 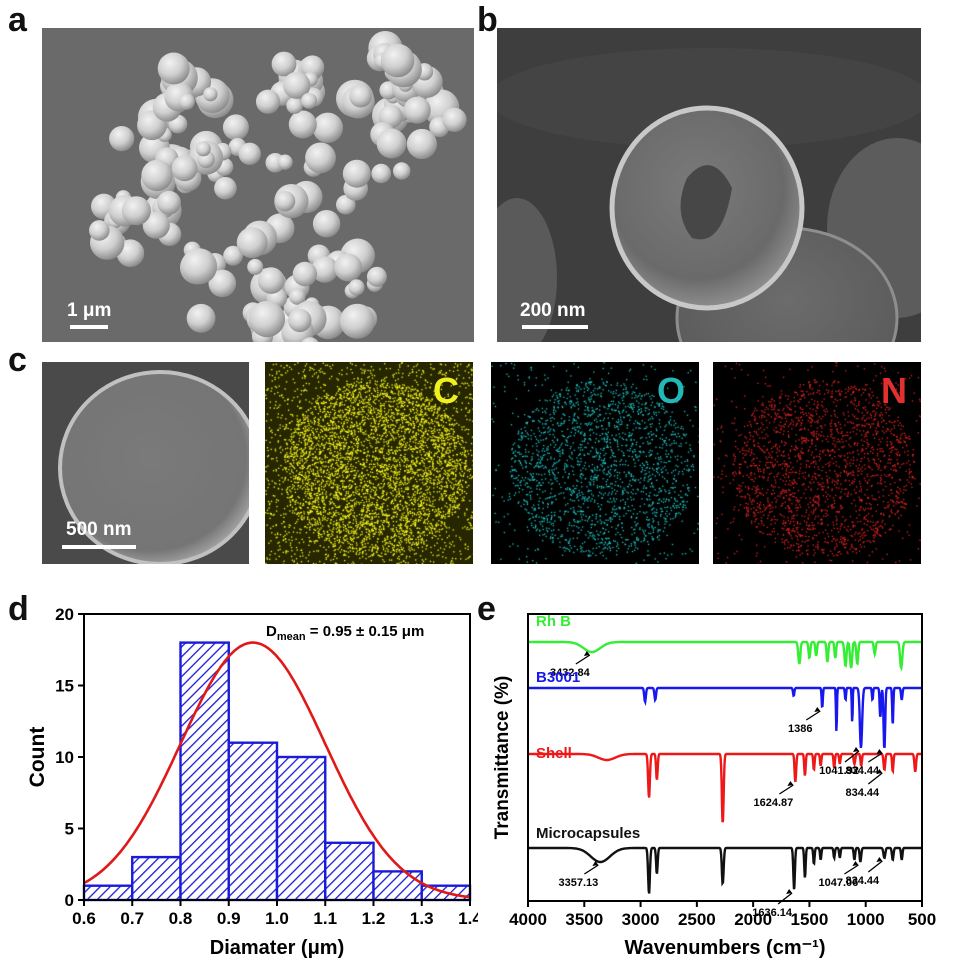 What do you see at coordinates (922, 919) in the screenshot?
I see `x-tick-label: 500` at bounding box center [922, 919].